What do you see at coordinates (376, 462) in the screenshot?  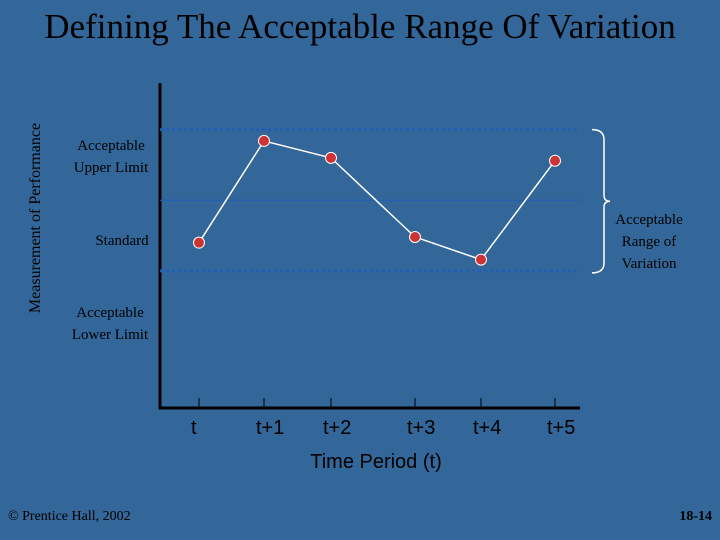 I see `x-axis-label: Time Period (t)` at bounding box center [376, 462].